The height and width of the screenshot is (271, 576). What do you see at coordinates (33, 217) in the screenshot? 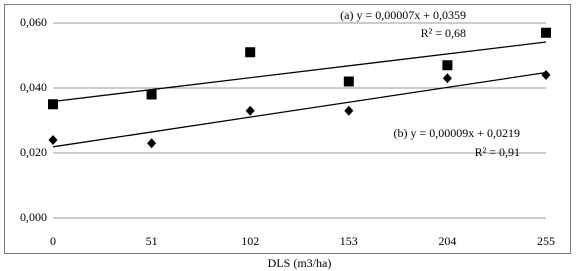
I see `y-tick-label: 0,000` at bounding box center [33, 217].